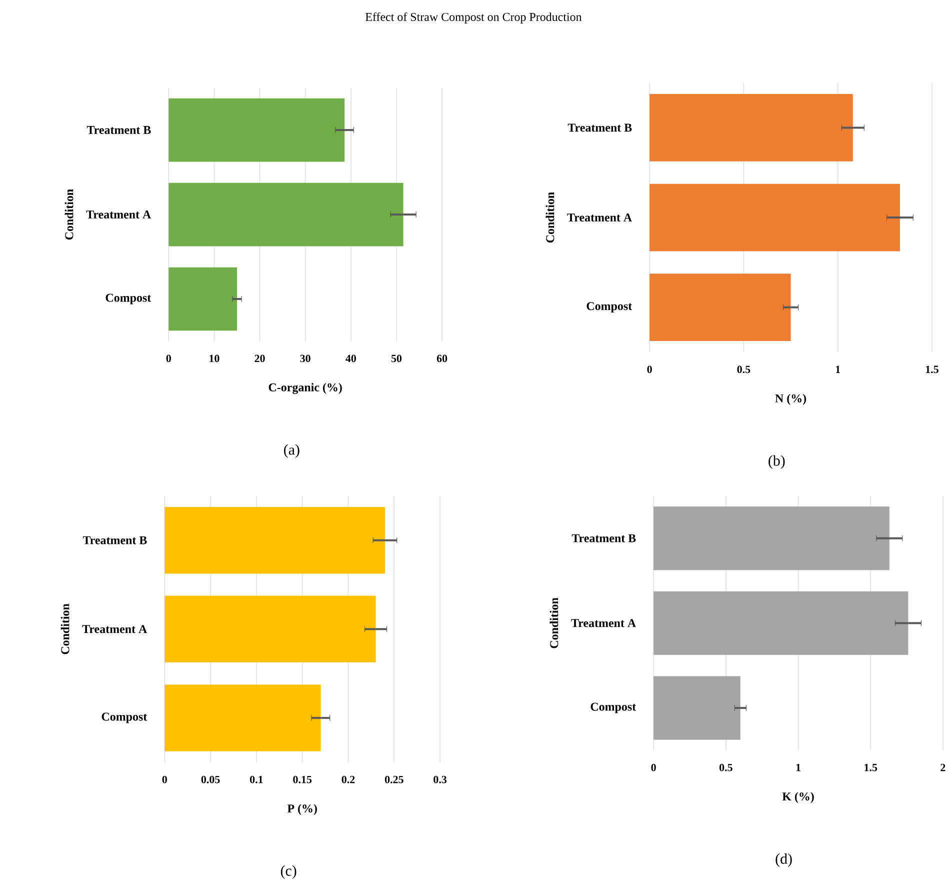 The width and height of the screenshot is (949, 882). Describe the element at coordinates (440, 780) in the screenshot. I see `x-tick-label: 0.3` at that location.